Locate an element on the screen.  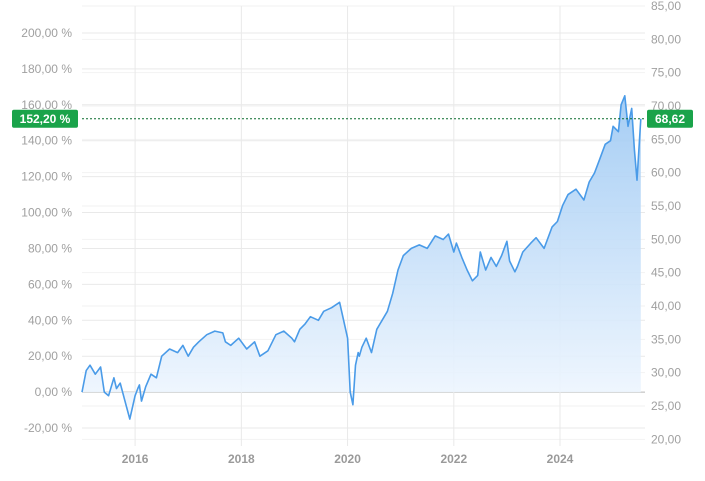
right-tick-label: 85,00 is located at coordinates (666, 6).